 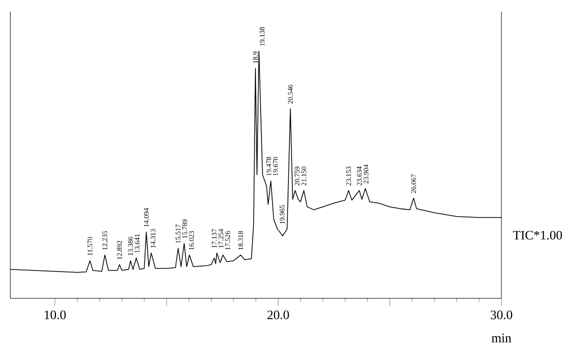 I want to click on text: TIC*1.00, so click(x=537, y=235).